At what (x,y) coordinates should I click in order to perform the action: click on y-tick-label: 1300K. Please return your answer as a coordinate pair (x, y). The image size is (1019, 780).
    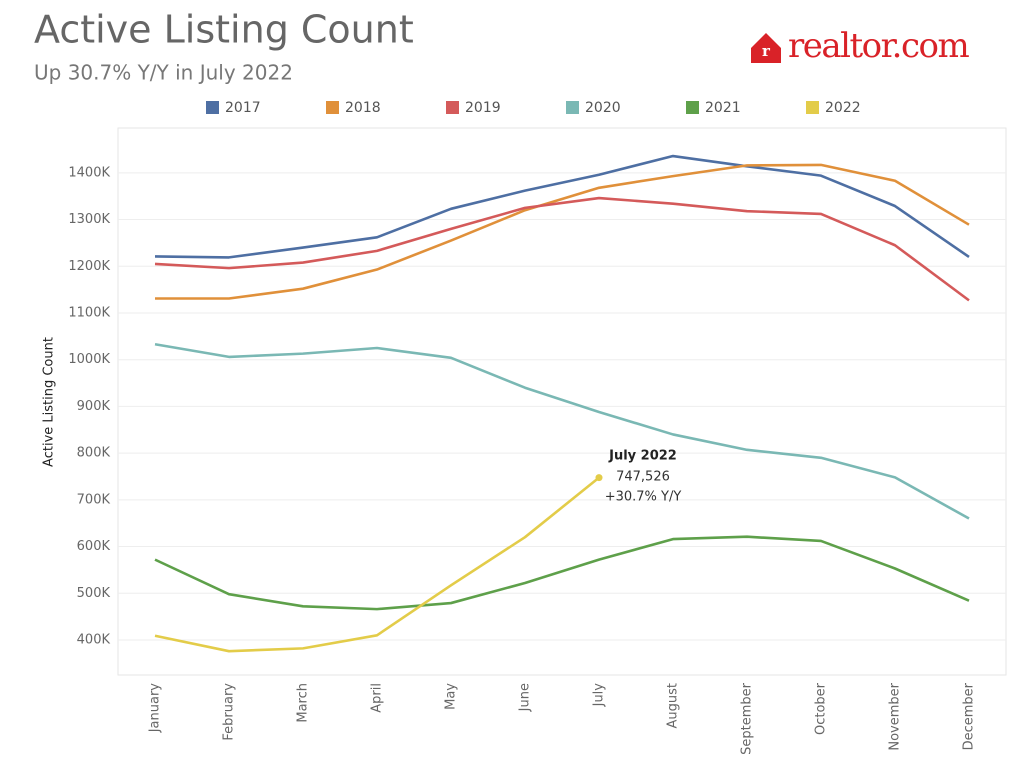
    Looking at the image, I should click on (89, 219).